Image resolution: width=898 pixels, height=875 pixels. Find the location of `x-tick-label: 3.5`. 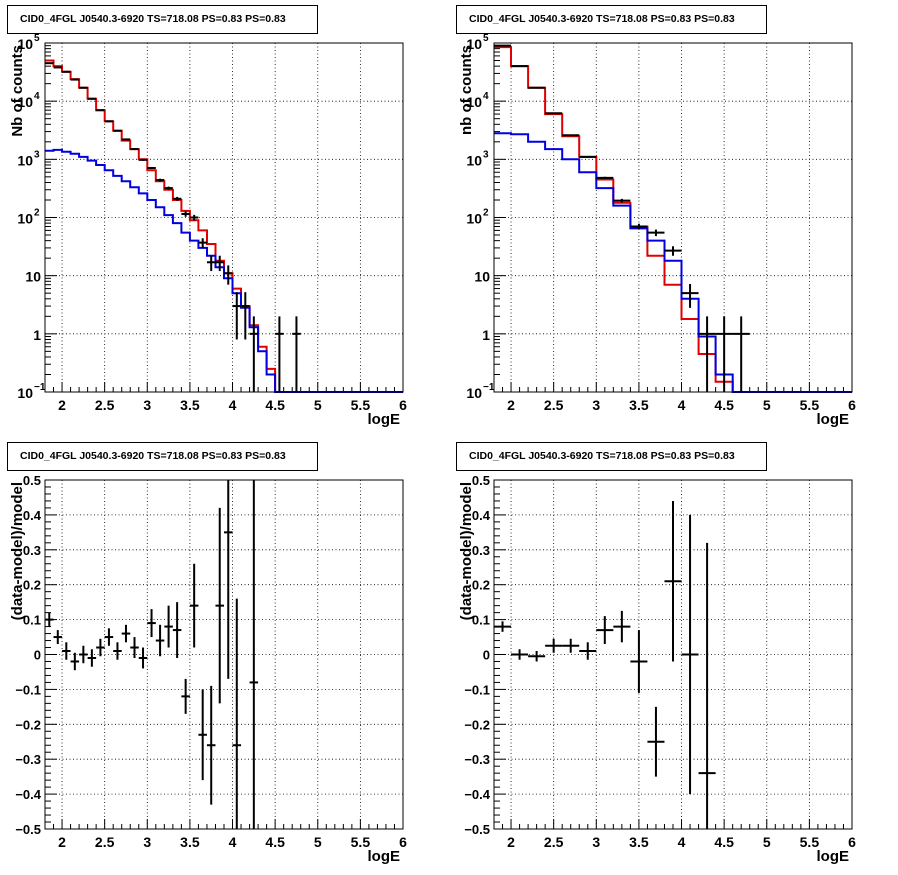

x-tick-label: 3.5 is located at coordinates (639, 405).